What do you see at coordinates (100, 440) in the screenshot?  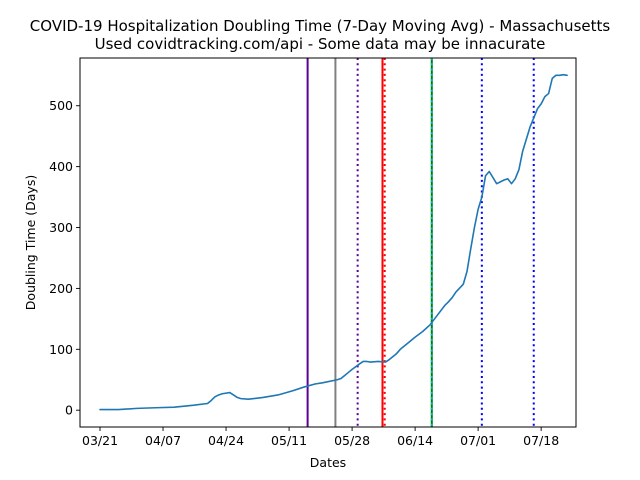 I see `x-tick-label-1: 03/21` at bounding box center [100, 440].